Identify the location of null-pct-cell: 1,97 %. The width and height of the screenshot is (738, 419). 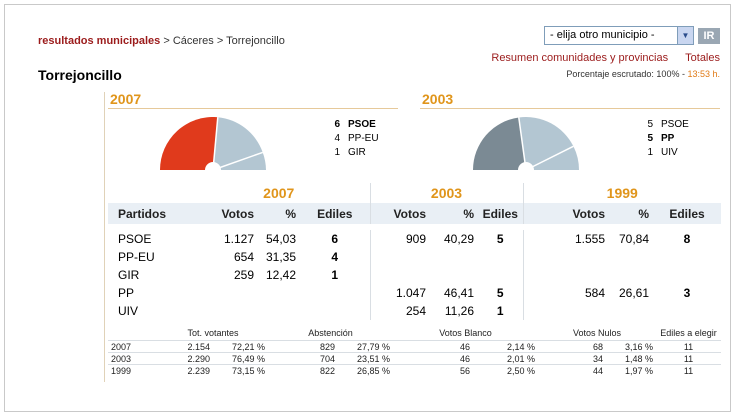
(631, 370).